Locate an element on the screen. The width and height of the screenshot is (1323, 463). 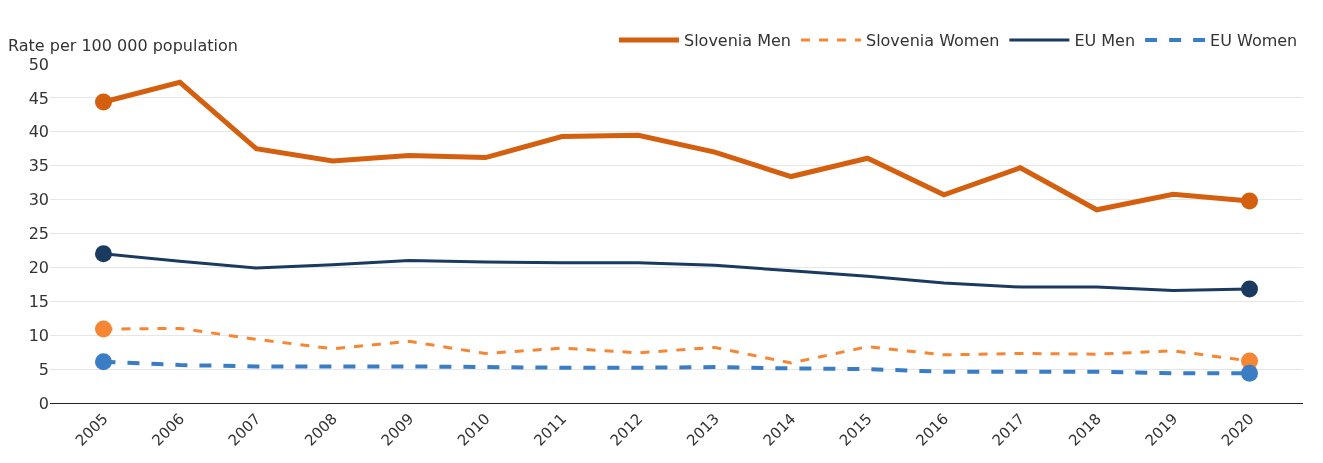
legend-label: EU Men is located at coordinates (1105, 41).